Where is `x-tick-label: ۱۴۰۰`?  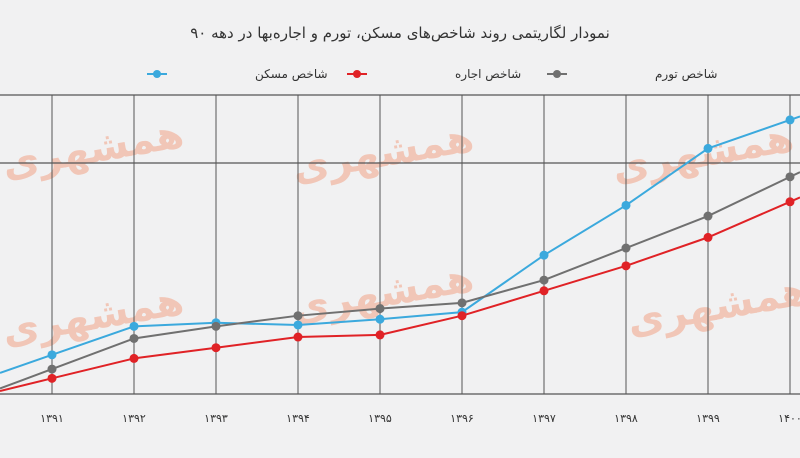 x-tick-label: ۱۴۰۰ is located at coordinates (789, 418).